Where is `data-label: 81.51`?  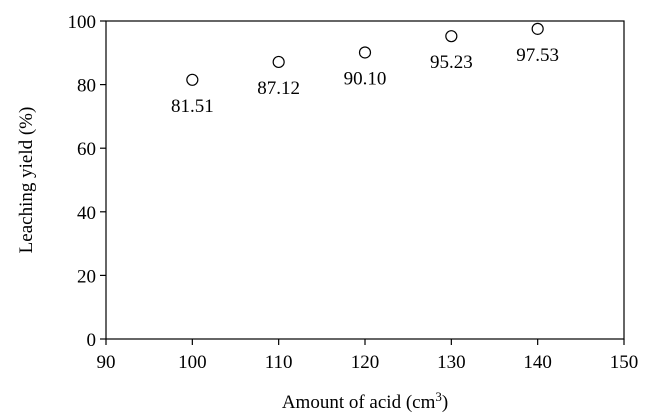
data-label: 81.51 is located at coordinates (192, 106).